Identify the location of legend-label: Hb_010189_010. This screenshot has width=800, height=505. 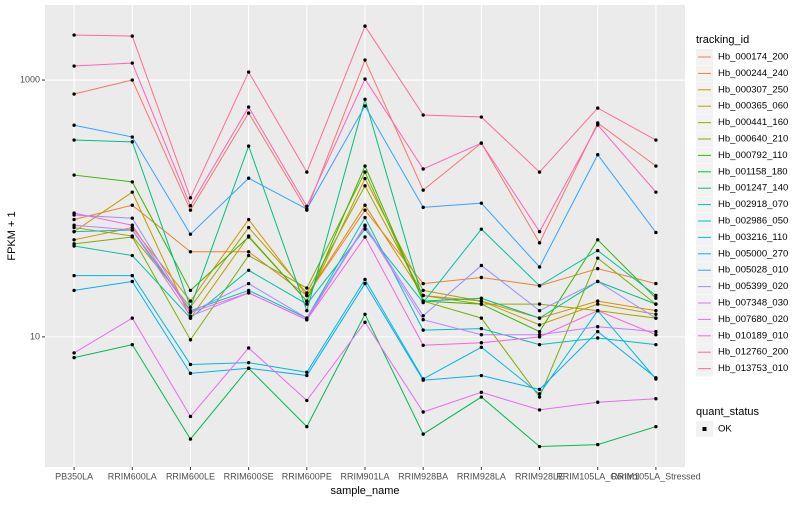
(753, 335).